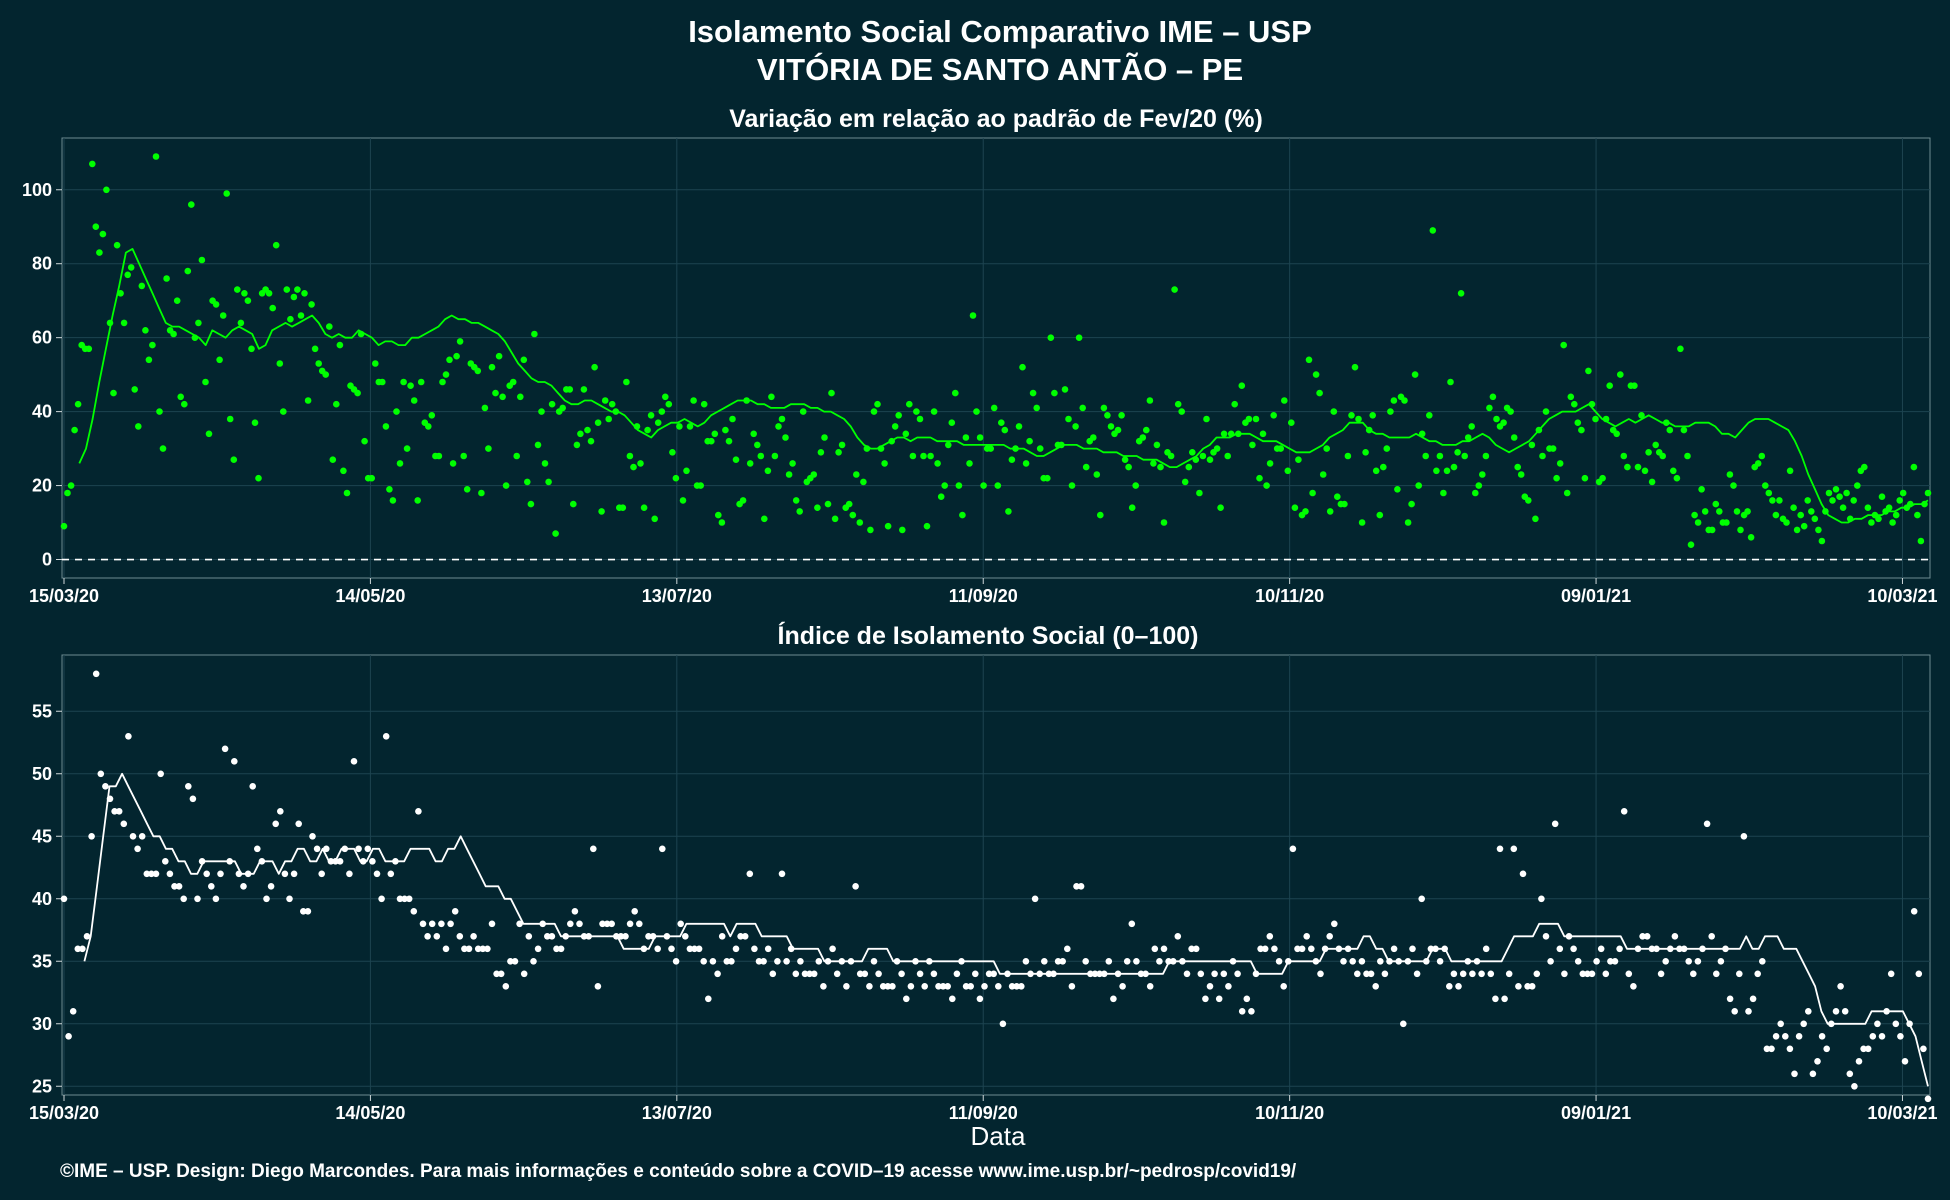 This screenshot has height=1200, width=1950. I want to click on y-tick-label: 80, so click(42, 264).